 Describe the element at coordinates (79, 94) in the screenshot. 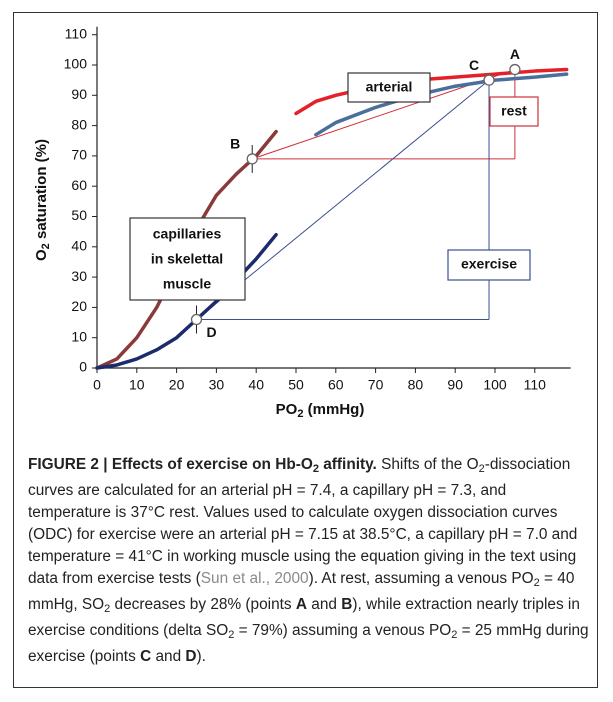

I see `y-tick-label: 90` at that location.